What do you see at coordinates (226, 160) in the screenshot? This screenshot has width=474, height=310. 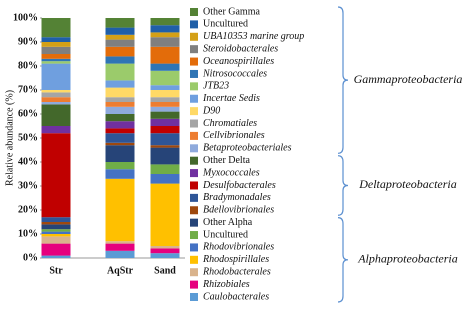 I see `legend-label: Other Delta` at bounding box center [226, 160].